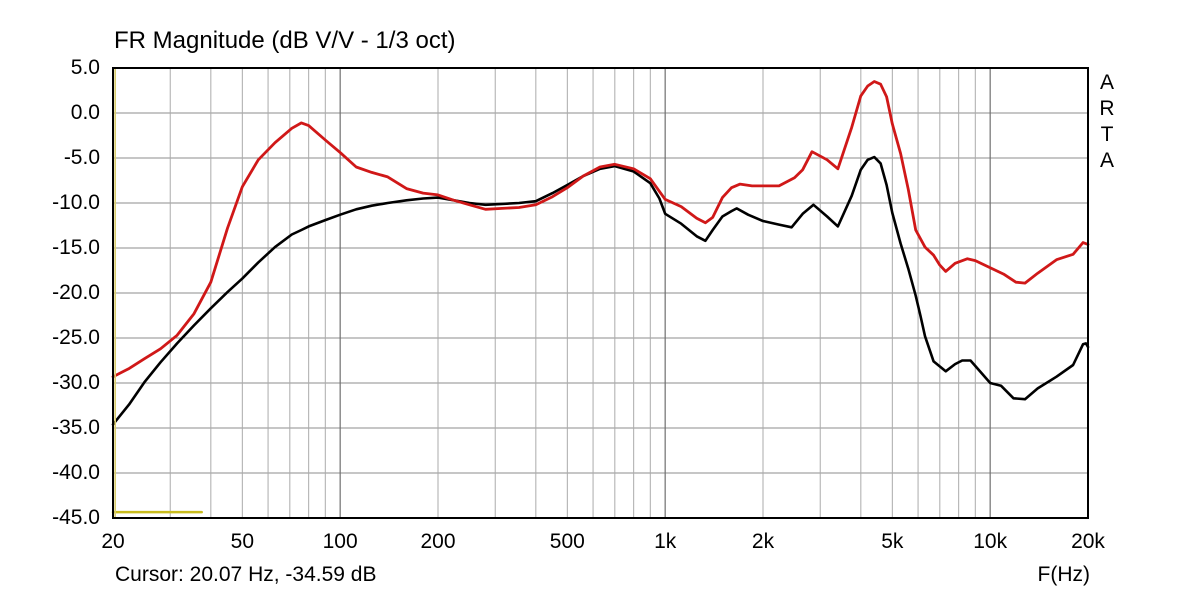 The height and width of the screenshot is (600, 1200). I want to click on x-tick-label: 2k, so click(763, 541).